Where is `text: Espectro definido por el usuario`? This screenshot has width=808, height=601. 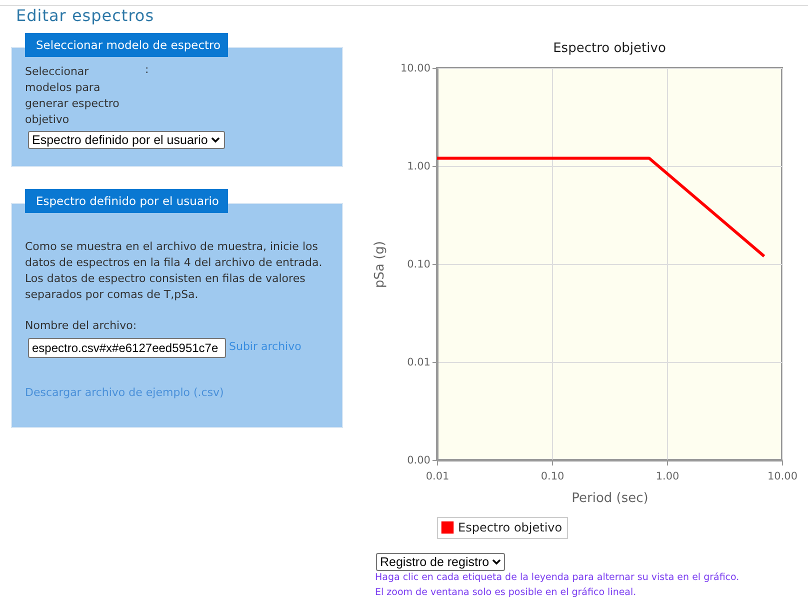
text: Espectro definido por el usuario is located at coordinates (126, 201).